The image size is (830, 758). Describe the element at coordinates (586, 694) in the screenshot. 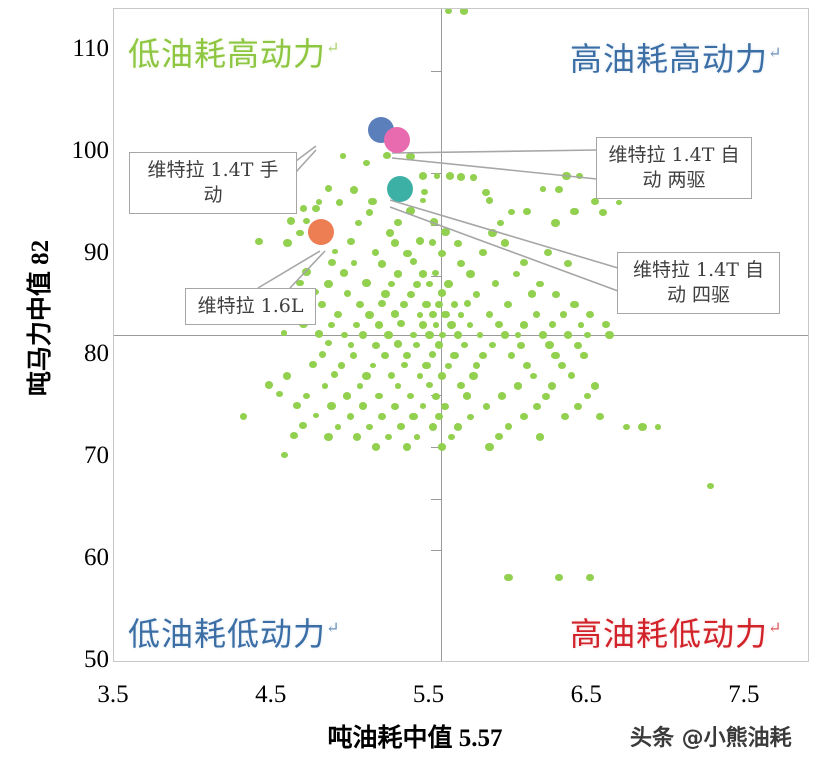

I see `x-axis-tick-label: 6.5` at that location.